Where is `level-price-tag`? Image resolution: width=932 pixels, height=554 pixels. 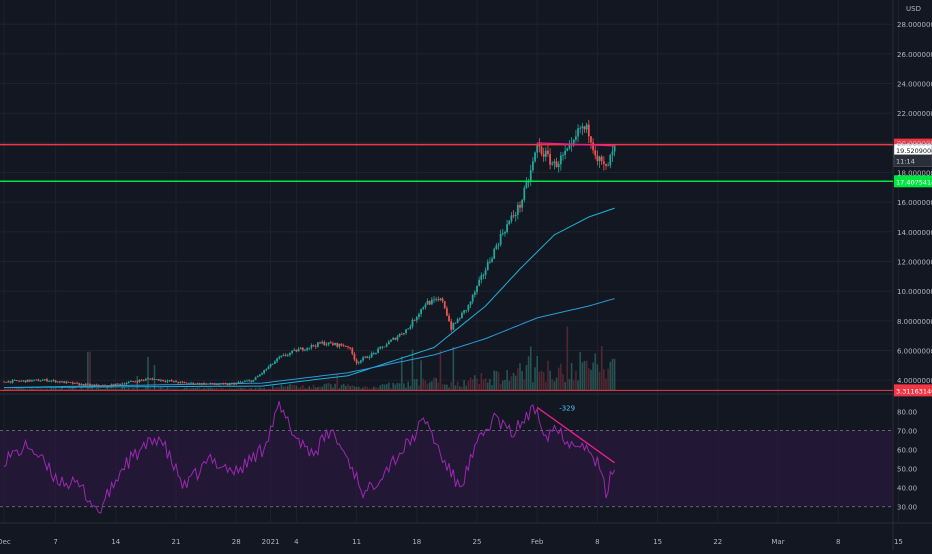
level-price-tag is located at coordinates (913, 390).